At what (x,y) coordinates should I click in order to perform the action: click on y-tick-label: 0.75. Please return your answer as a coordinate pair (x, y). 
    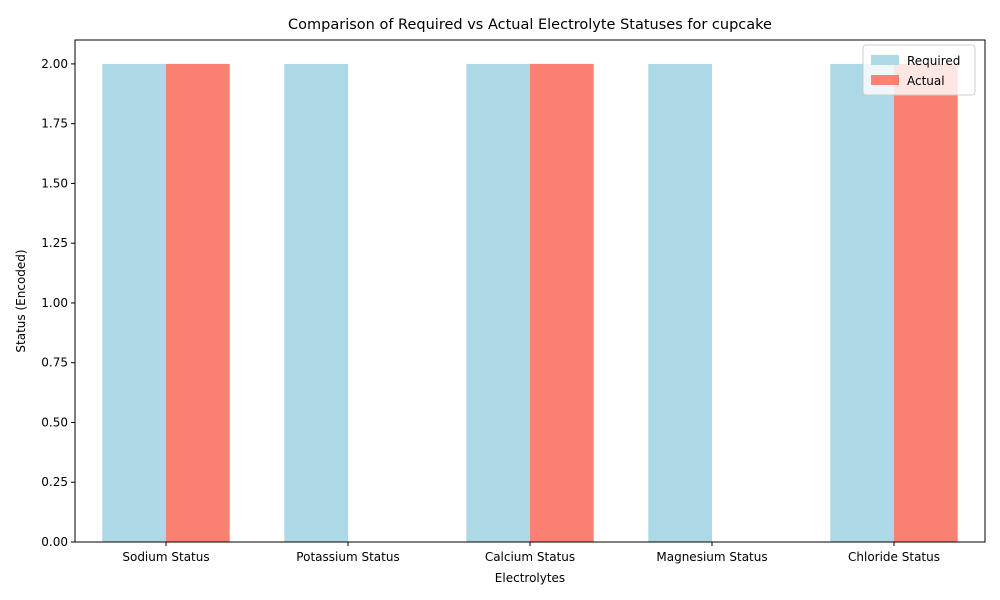
    Looking at the image, I should click on (54, 363).